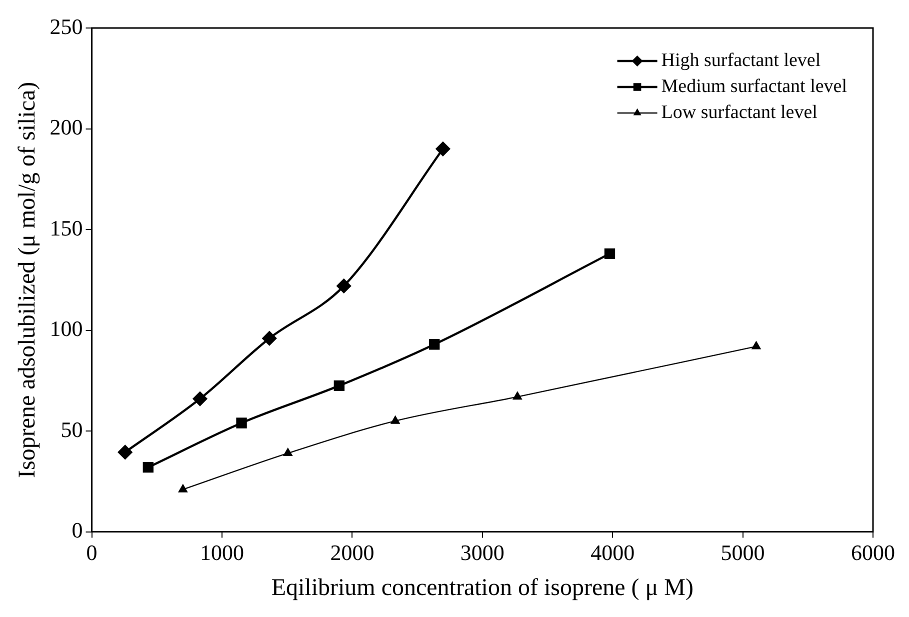 This screenshot has width=909, height=617. Describe the element at coordinates (66, 26) in the screenshot. I see `y-tick-label: 250` at that location.